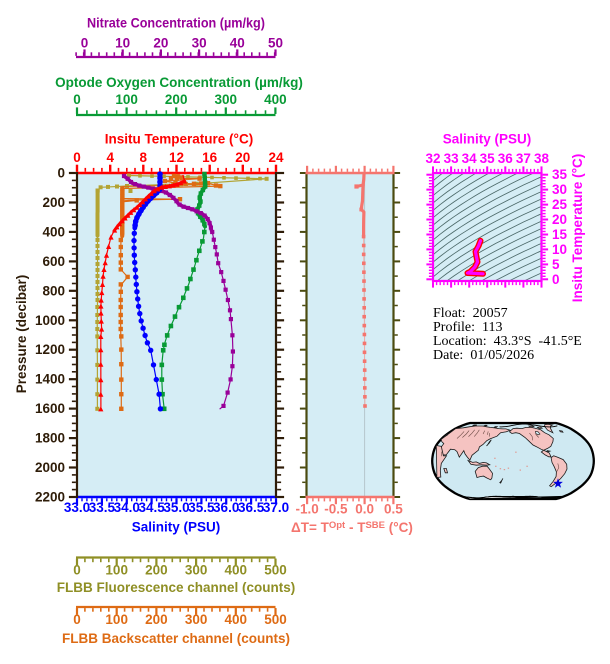 This screenshot has width=610, height=664. Describe the element at coordinates (306, 509) in the screenshot. I see `svg-text: -1.0` at that location.